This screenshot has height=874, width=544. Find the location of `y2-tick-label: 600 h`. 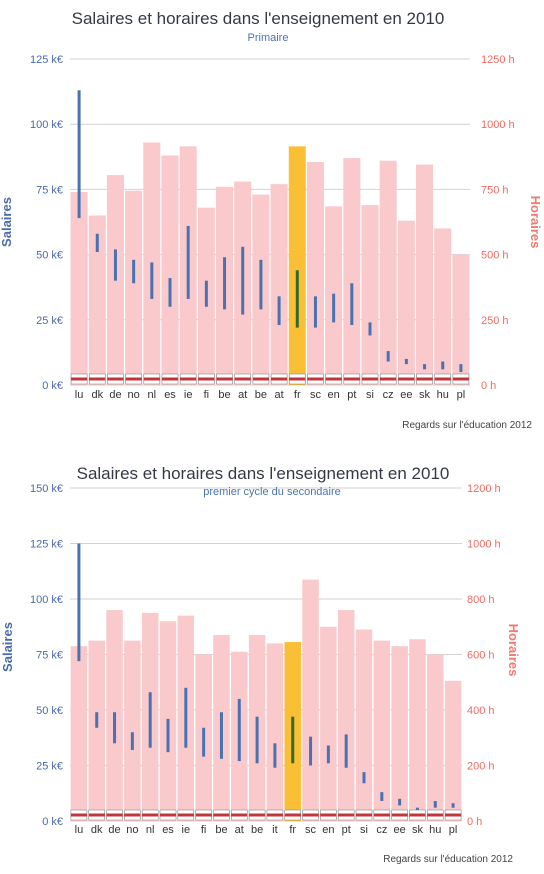

y2-tick-label: 600 h is located at coordinates (481, 656).